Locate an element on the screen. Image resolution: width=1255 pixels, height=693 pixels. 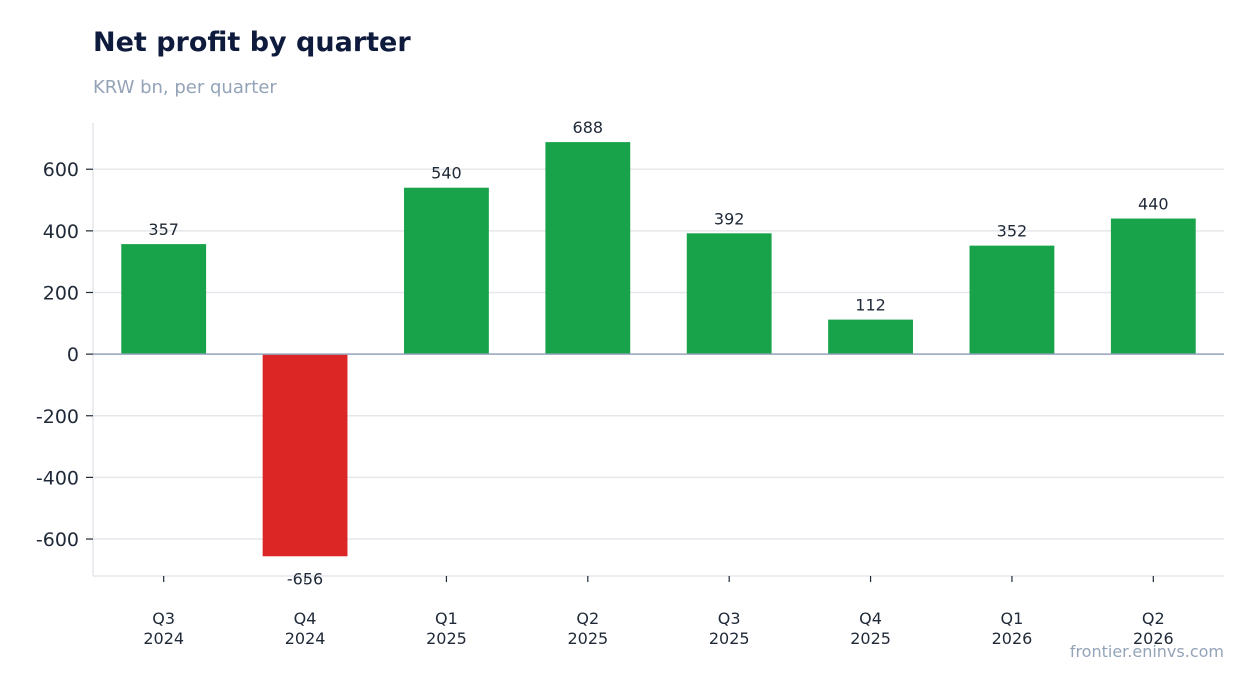
x-tick-label: Q3 2024 is located at coordinates (163, 628).